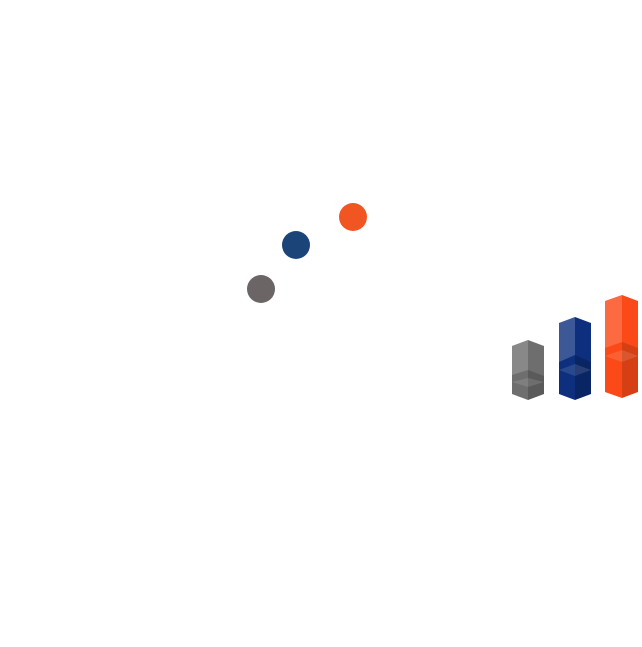 This screenshot has height=647, width=642. What do you see at coordinates (296, 245) in the screenshot?
I see `blue-dot` at bounding box center [296, 245].